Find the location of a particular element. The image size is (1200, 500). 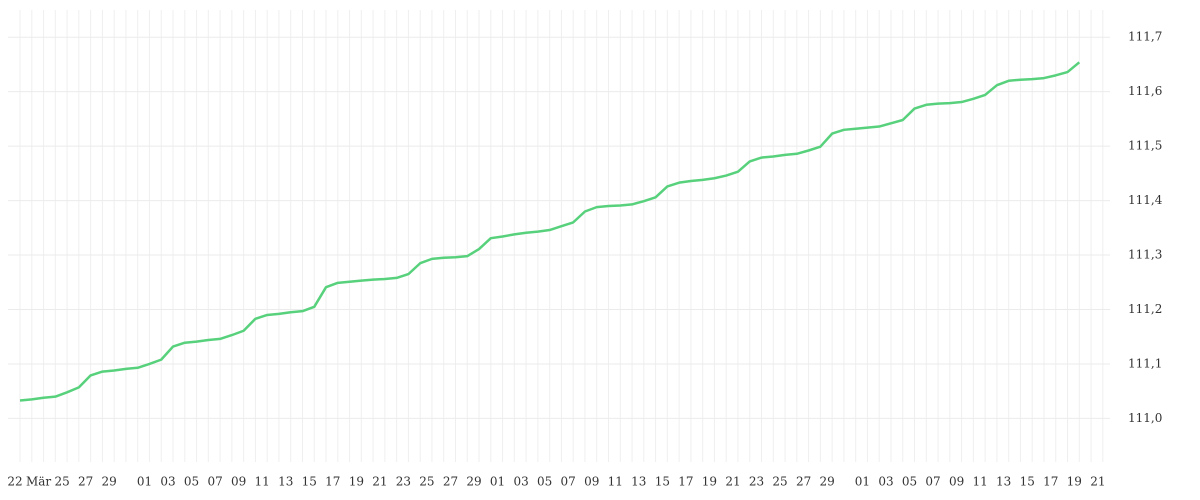

y-tick-label: 111,0 is located at coordinates (1145, 418).